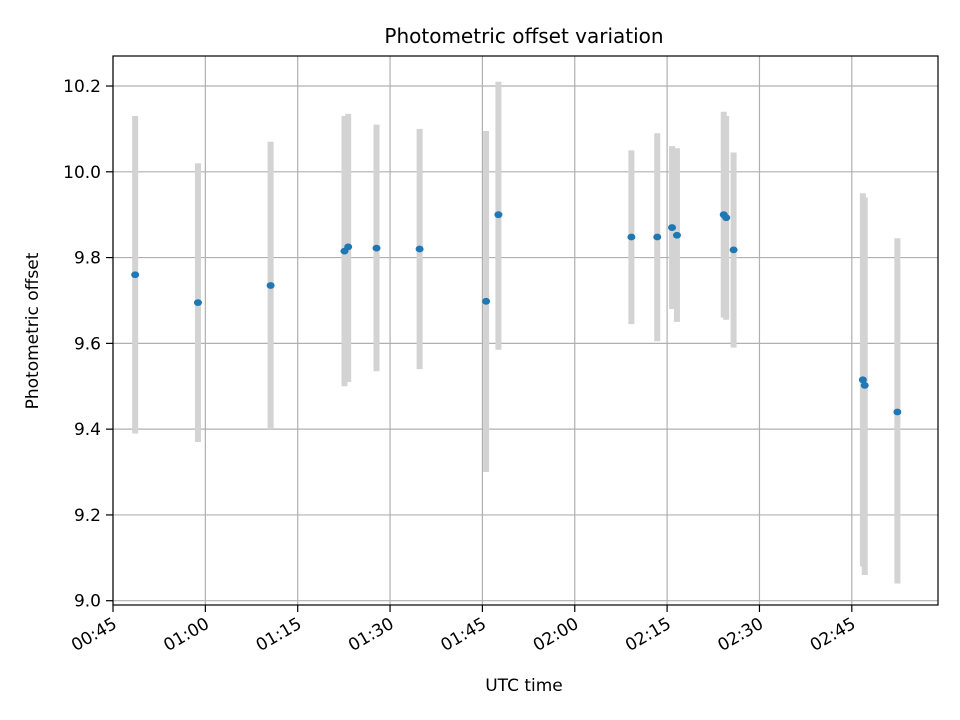 The image size is (960, 720). Describe the element at coordinates (87, 430) in the screenshot. I see `y-tick-label: 9.4` at that location.